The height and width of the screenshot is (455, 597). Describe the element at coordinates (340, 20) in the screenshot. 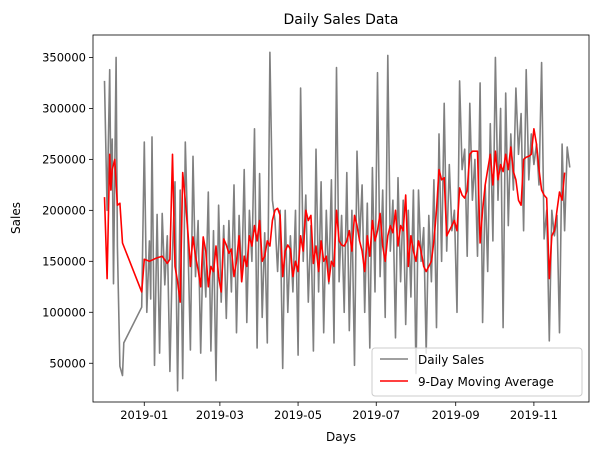

I see `chart-title: Daily Sales Data` at that location.